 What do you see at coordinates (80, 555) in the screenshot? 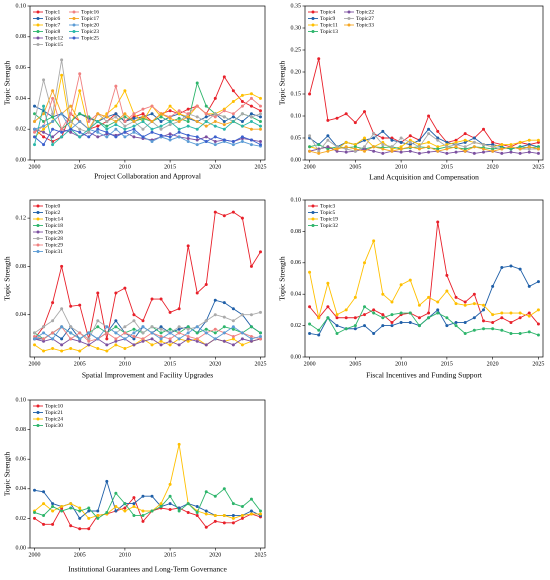
I see `x-tick-label: 2005` at bounding box center [80, 555].